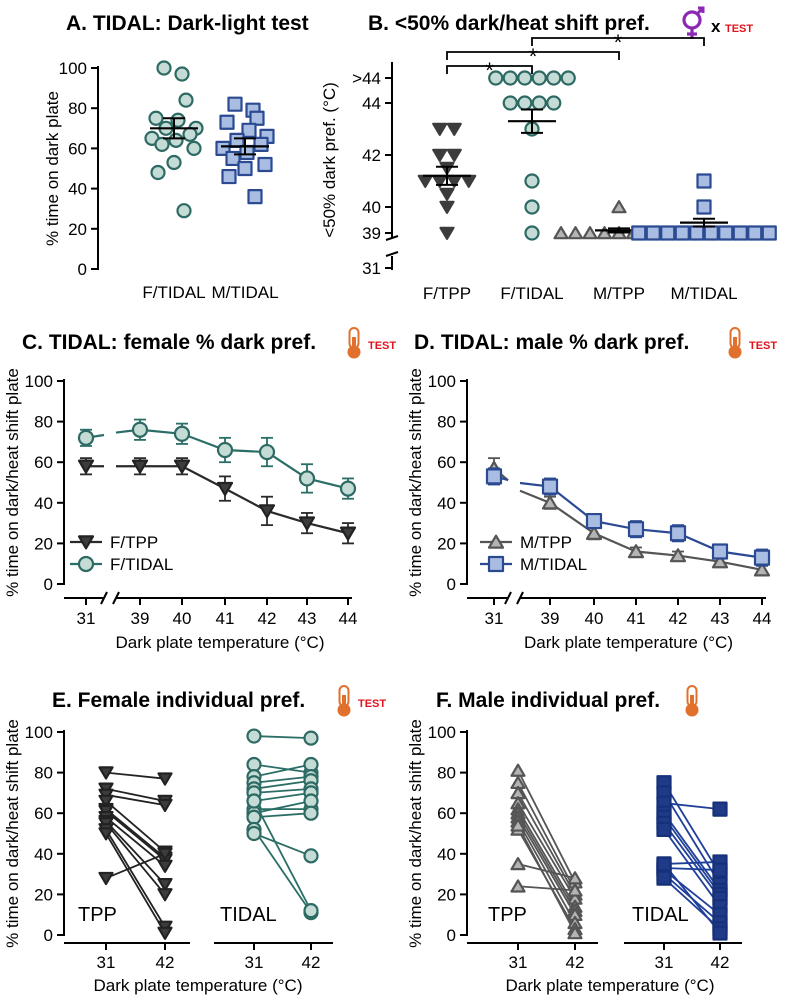  Describe the element at coordinates (329, 160) in the screenshot. I see `panel-b-y-label: <50% dark pref. (°C)` at that location.